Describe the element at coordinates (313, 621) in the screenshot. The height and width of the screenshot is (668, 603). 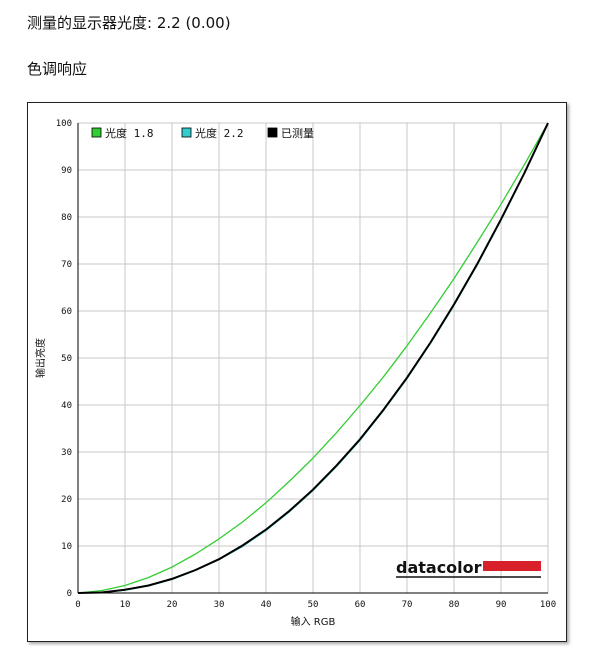
I see `x-axis-title: 输入 RGB` at that location.